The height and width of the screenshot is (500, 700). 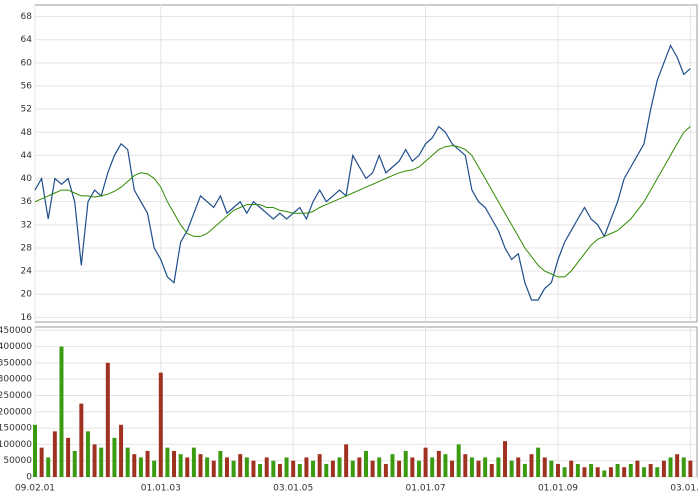 I want to click on y-tick-label: 32, so click(x=26, y=225).